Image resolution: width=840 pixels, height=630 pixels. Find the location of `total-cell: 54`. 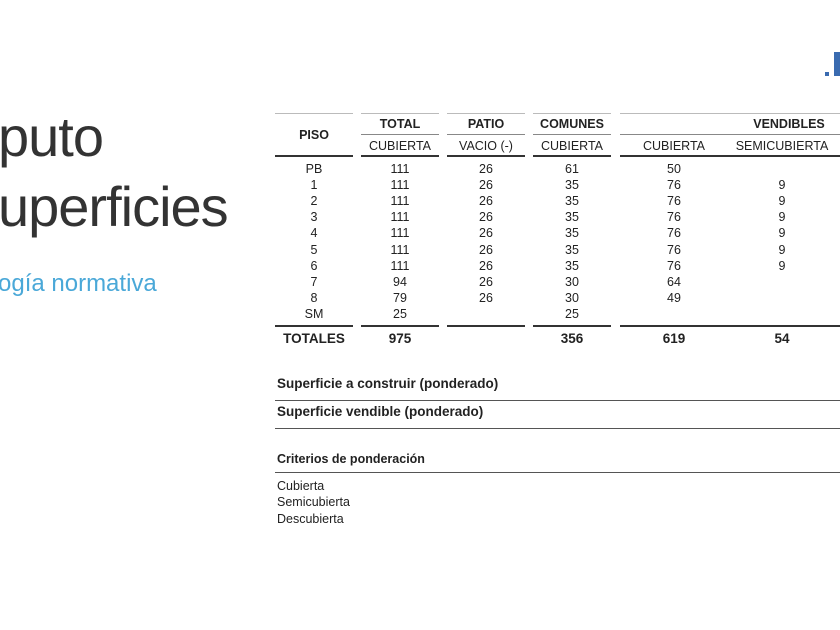

total-cell: 54 is located at coordinates (782, 338).